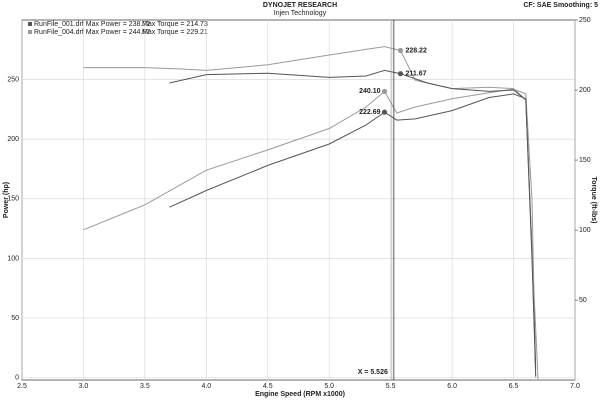  What do you see at coordinates (300, 5) in the screenshot?
I see `chart-title: DYNOJET RESEARCH` at bounding box center [300, 5].